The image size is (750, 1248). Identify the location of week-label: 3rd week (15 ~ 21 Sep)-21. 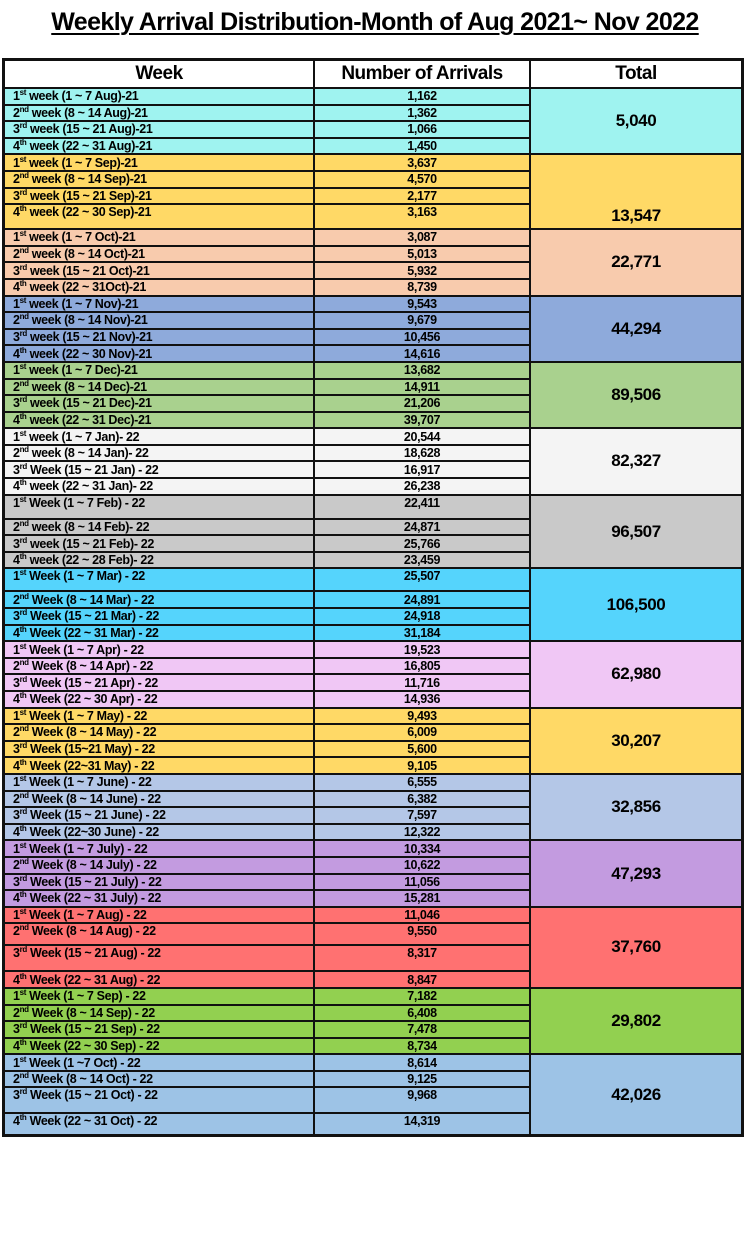
(158, 196).